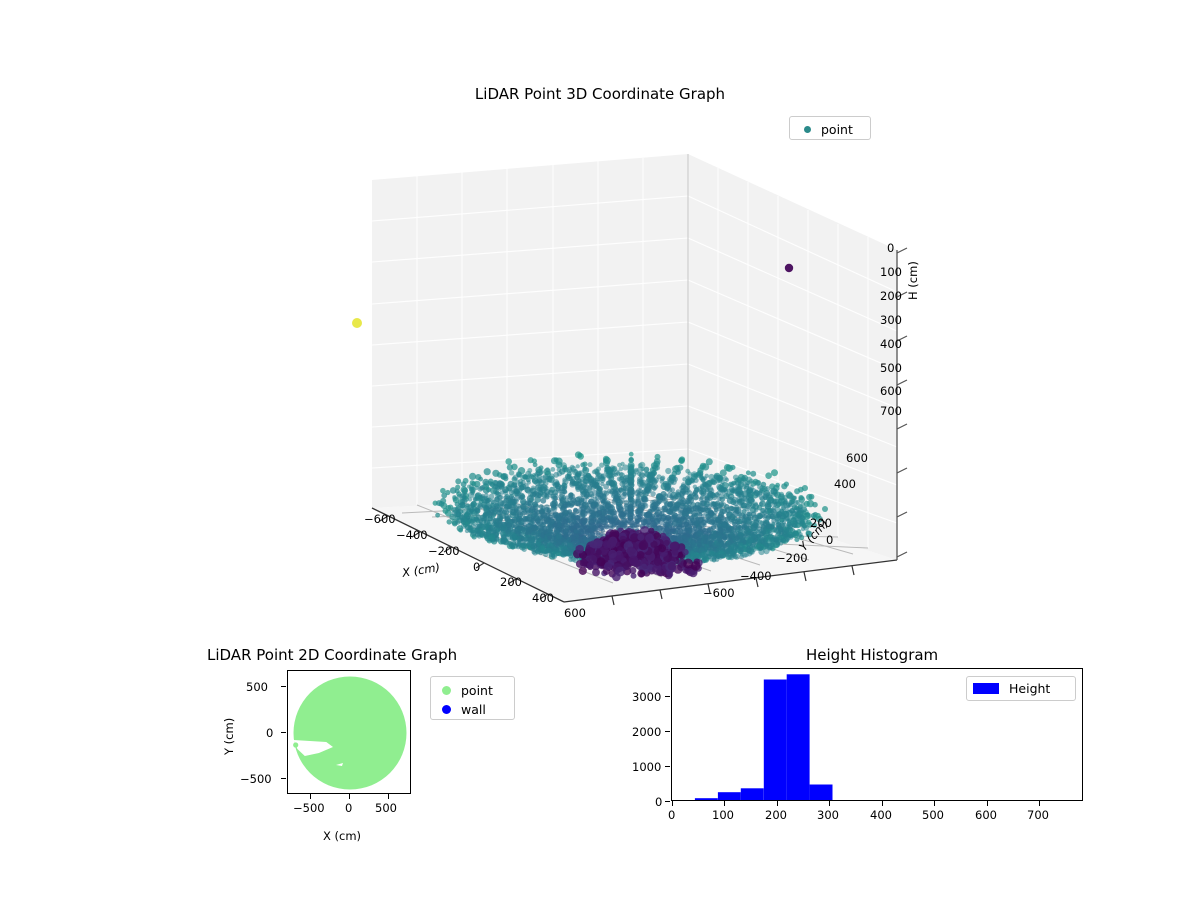 This screenshot has width=1200, height=900. I want to click on histogram-canvas, so click(763, 737).